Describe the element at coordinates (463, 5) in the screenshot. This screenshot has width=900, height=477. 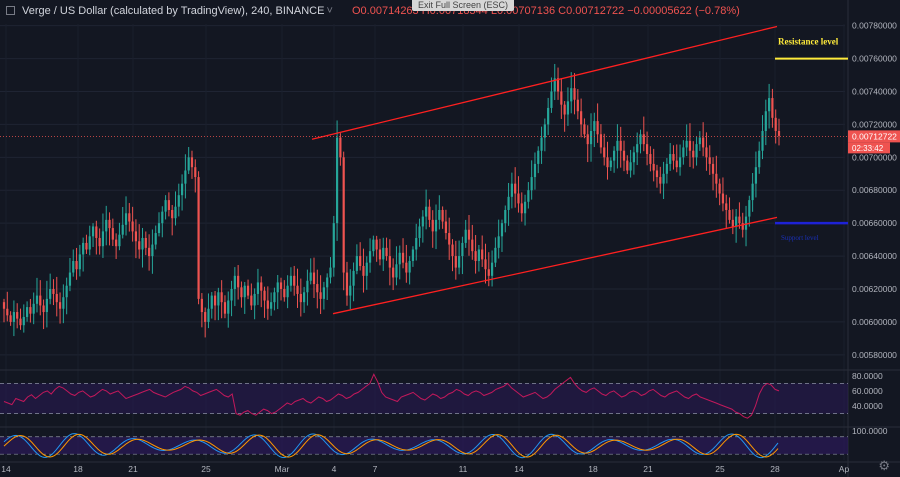
I see `exit-fullscreen-button: Exit Full Screen (ESC)` at that location.